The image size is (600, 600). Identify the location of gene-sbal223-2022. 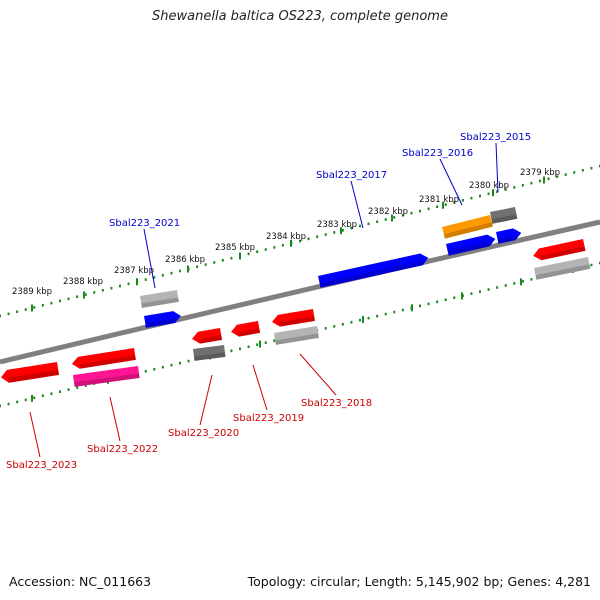
(103, 358).